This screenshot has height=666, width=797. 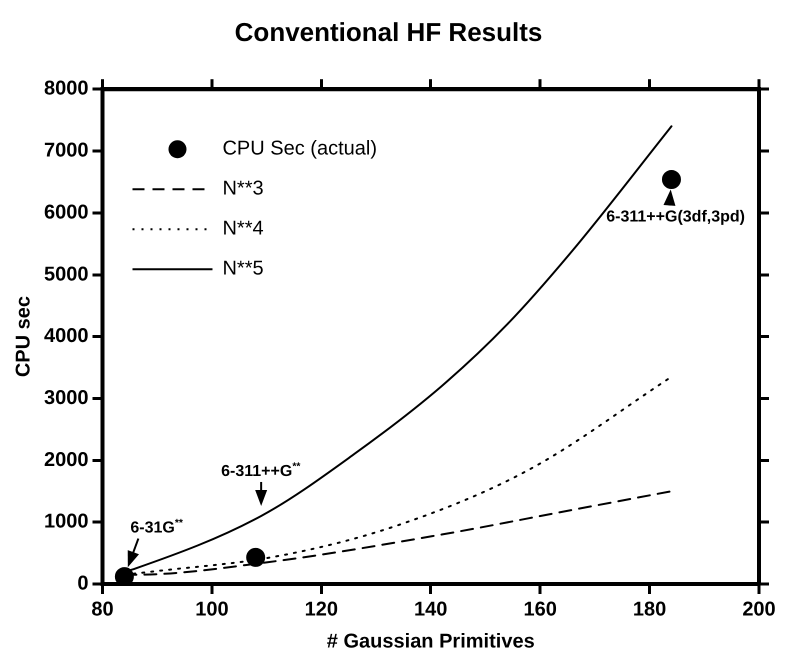 What do you see at coordinates (243, 189) in the screenshot?
I see `legend-label: N**3` at bounding box center [243, 189].